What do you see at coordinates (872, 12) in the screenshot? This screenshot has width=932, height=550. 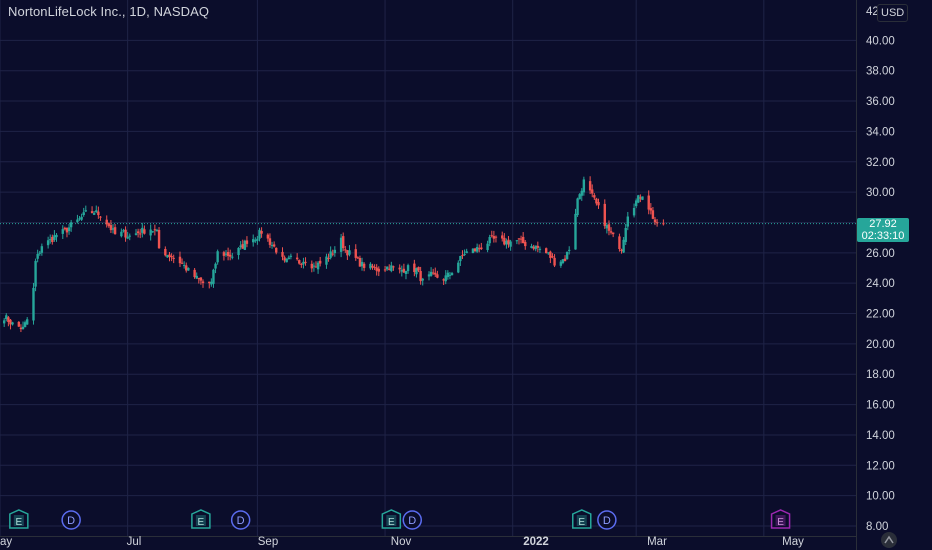 I see `price-tick-label: 42` at bounding box center [872, 12].